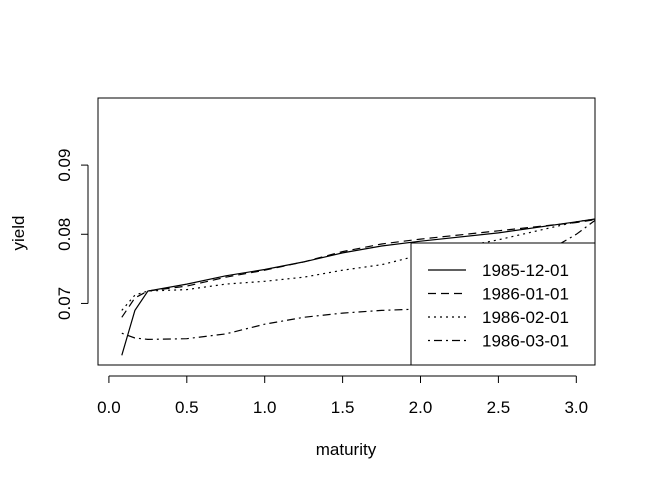 Image resolution: width=645 pixels, height=486 pixels. Describe the element at coordinates (346, 449) in the screenshot. I see `x-axis-label: maturity` at that location.